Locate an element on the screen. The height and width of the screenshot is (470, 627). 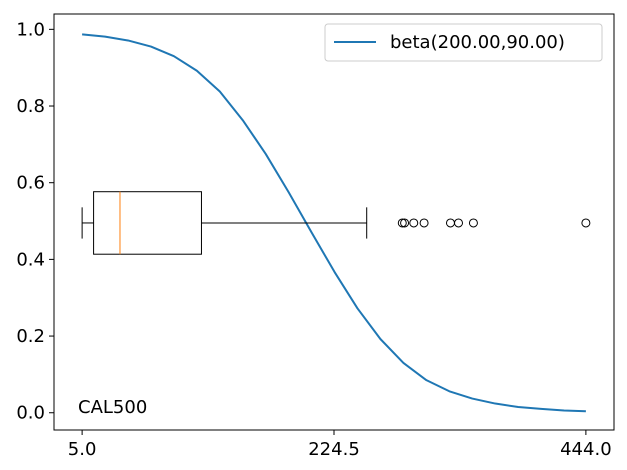
y-tick-label-5: 1.0 is located at coordinates (30, 29).